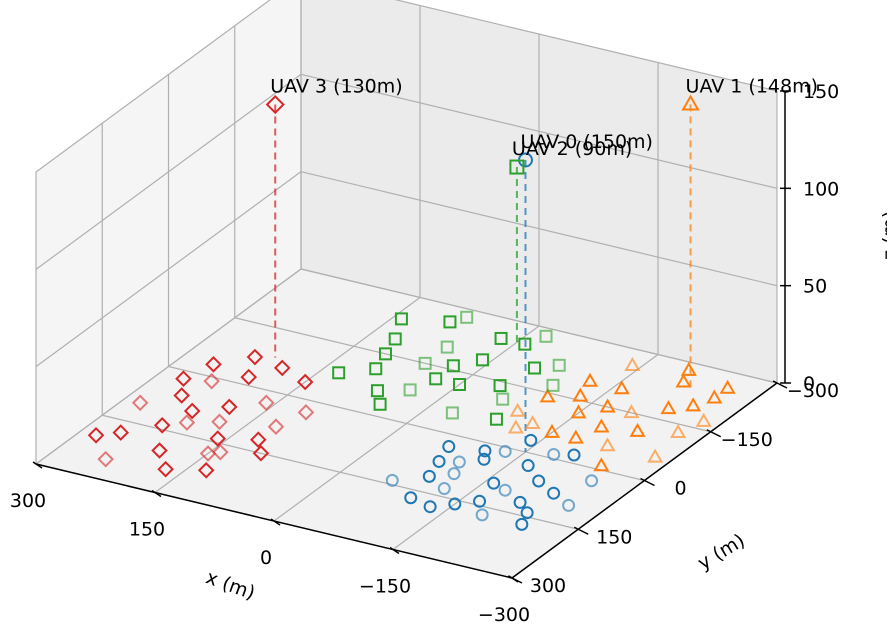 Image resolution: width=887 pixels, height=635 pixels. I want to click on x-tick-label: 0, so click(266, 558).